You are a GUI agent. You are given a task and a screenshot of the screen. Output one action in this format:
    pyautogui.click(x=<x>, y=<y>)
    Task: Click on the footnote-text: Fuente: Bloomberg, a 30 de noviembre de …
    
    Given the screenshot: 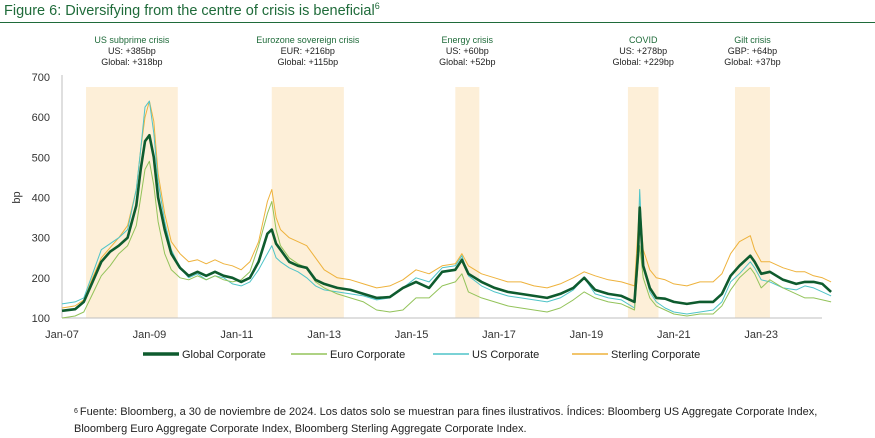 What is the action you would take?
    pyautogui.click(x=446, y=420)
    